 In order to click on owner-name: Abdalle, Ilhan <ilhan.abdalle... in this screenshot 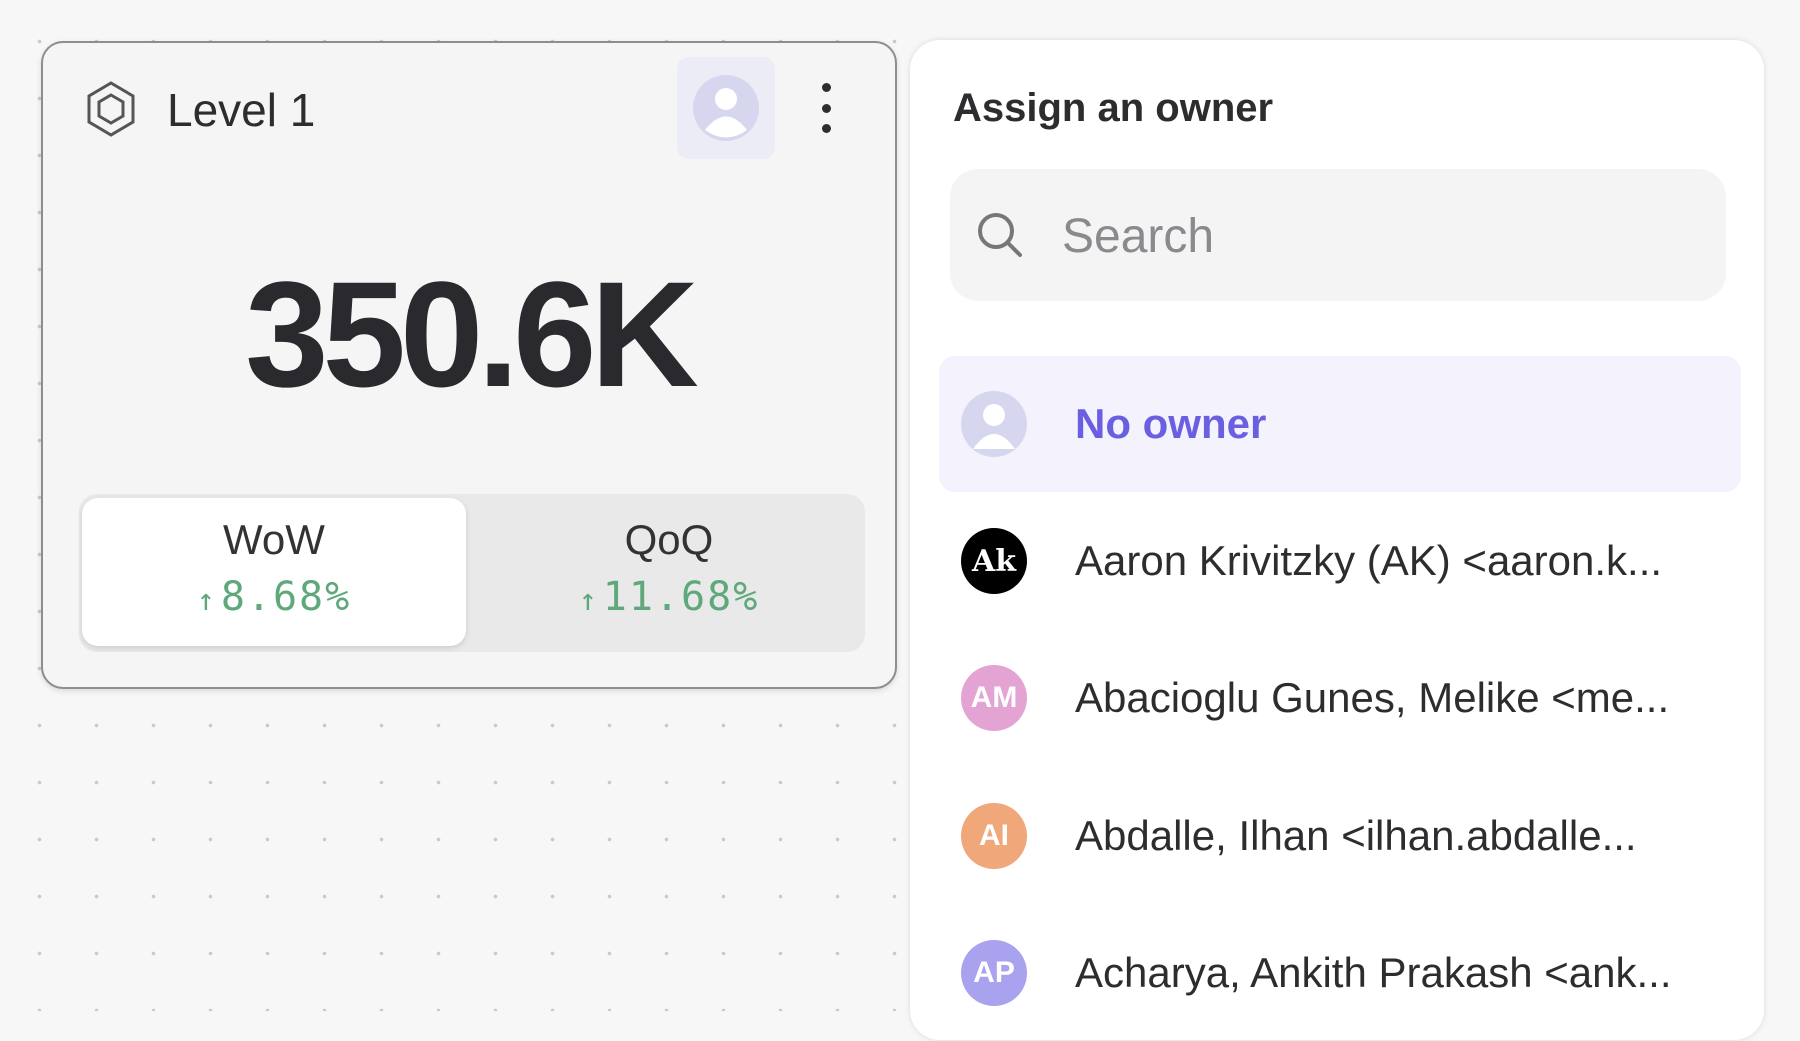, I will do `click(1356, 835)`.